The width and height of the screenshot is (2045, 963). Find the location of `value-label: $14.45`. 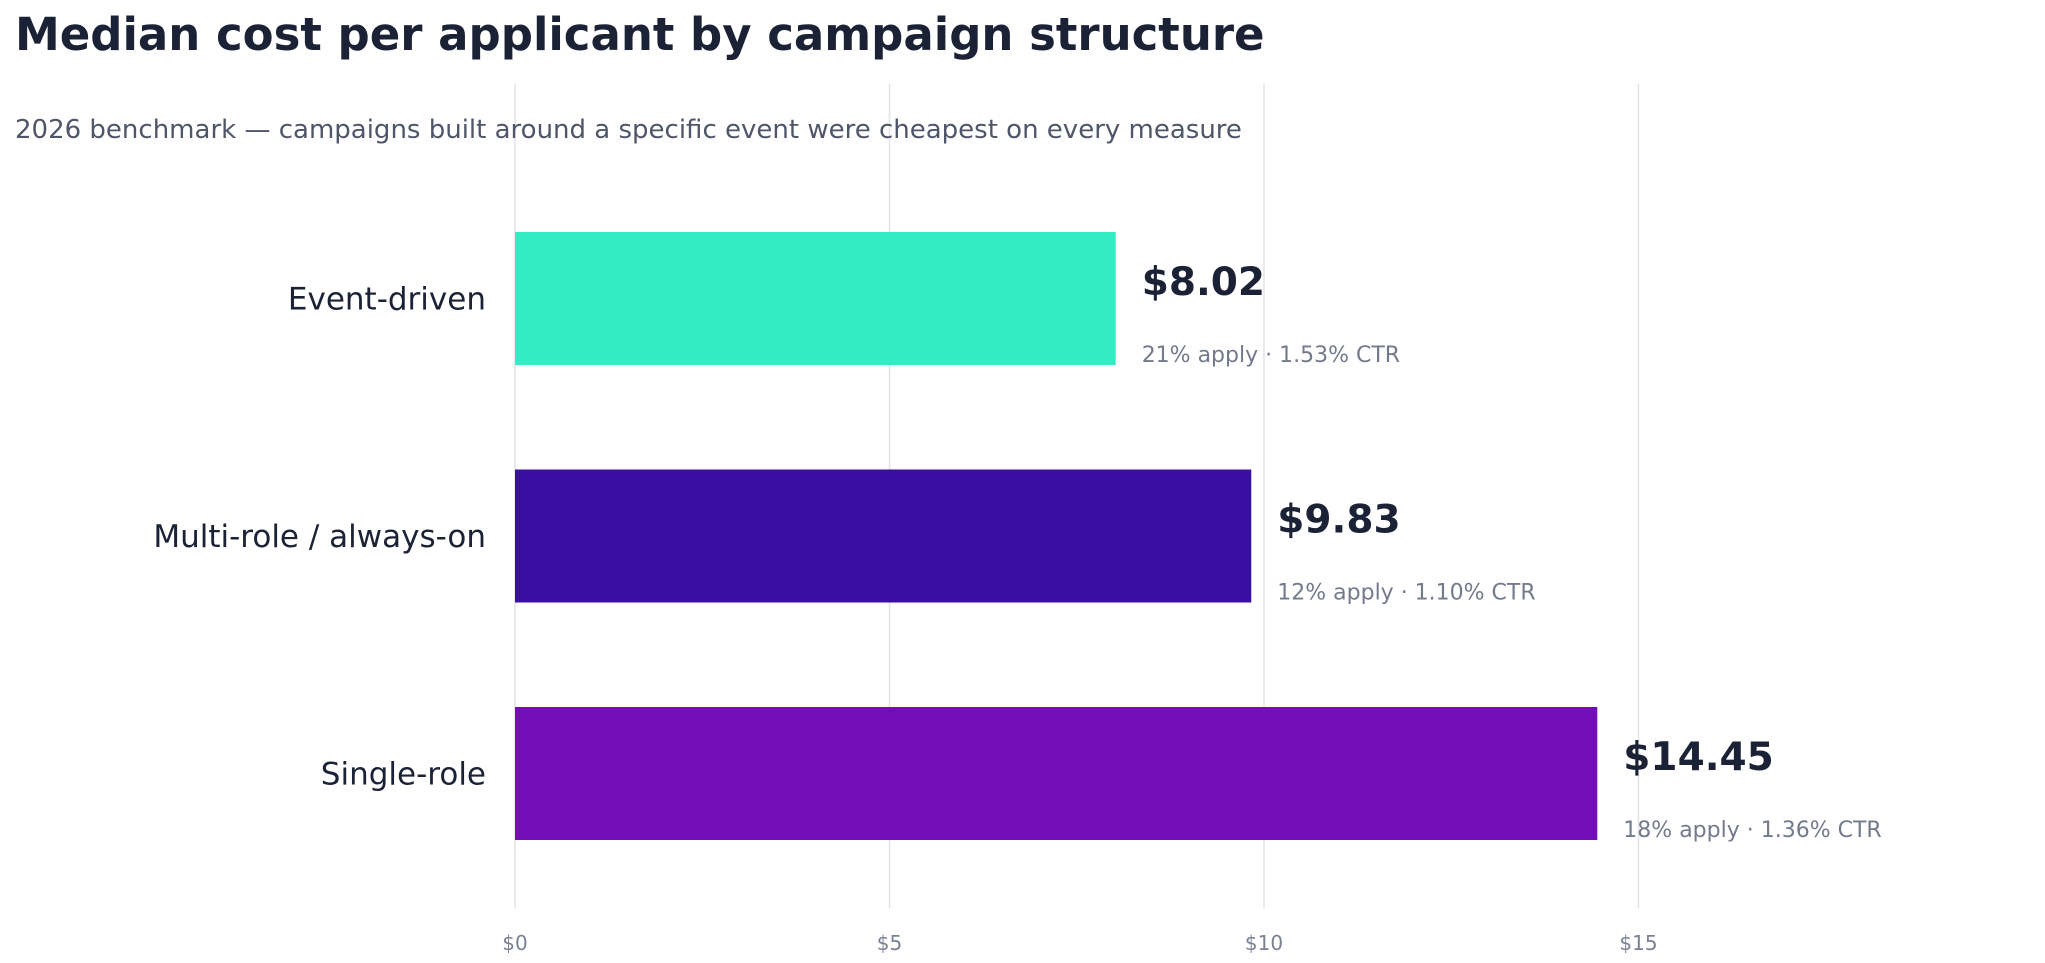

value-label: $14.45 is located at coordinates (1698, 757).